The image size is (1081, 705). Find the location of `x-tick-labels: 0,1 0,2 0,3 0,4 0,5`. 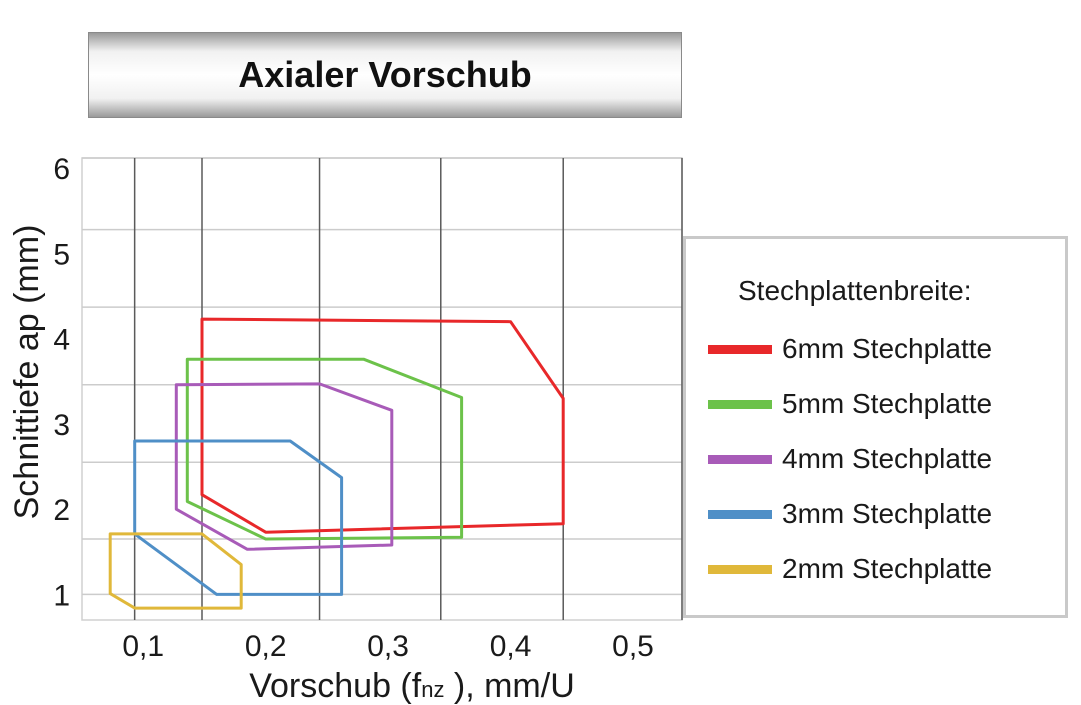

x-tick-labels: 0,1 0,2 0,3 0,4 0,5 is located at coordinates (388, 646).